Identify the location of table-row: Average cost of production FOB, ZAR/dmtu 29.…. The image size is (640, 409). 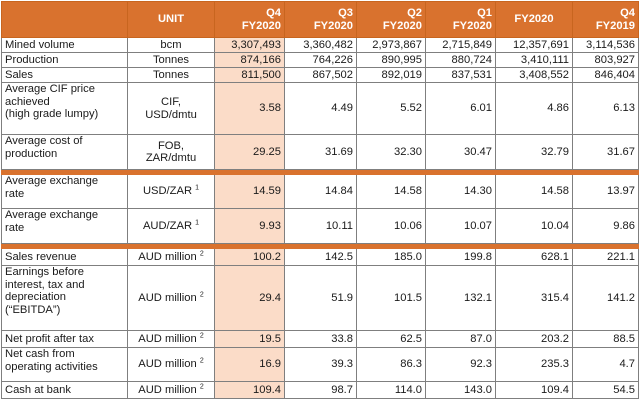
(320, 152).